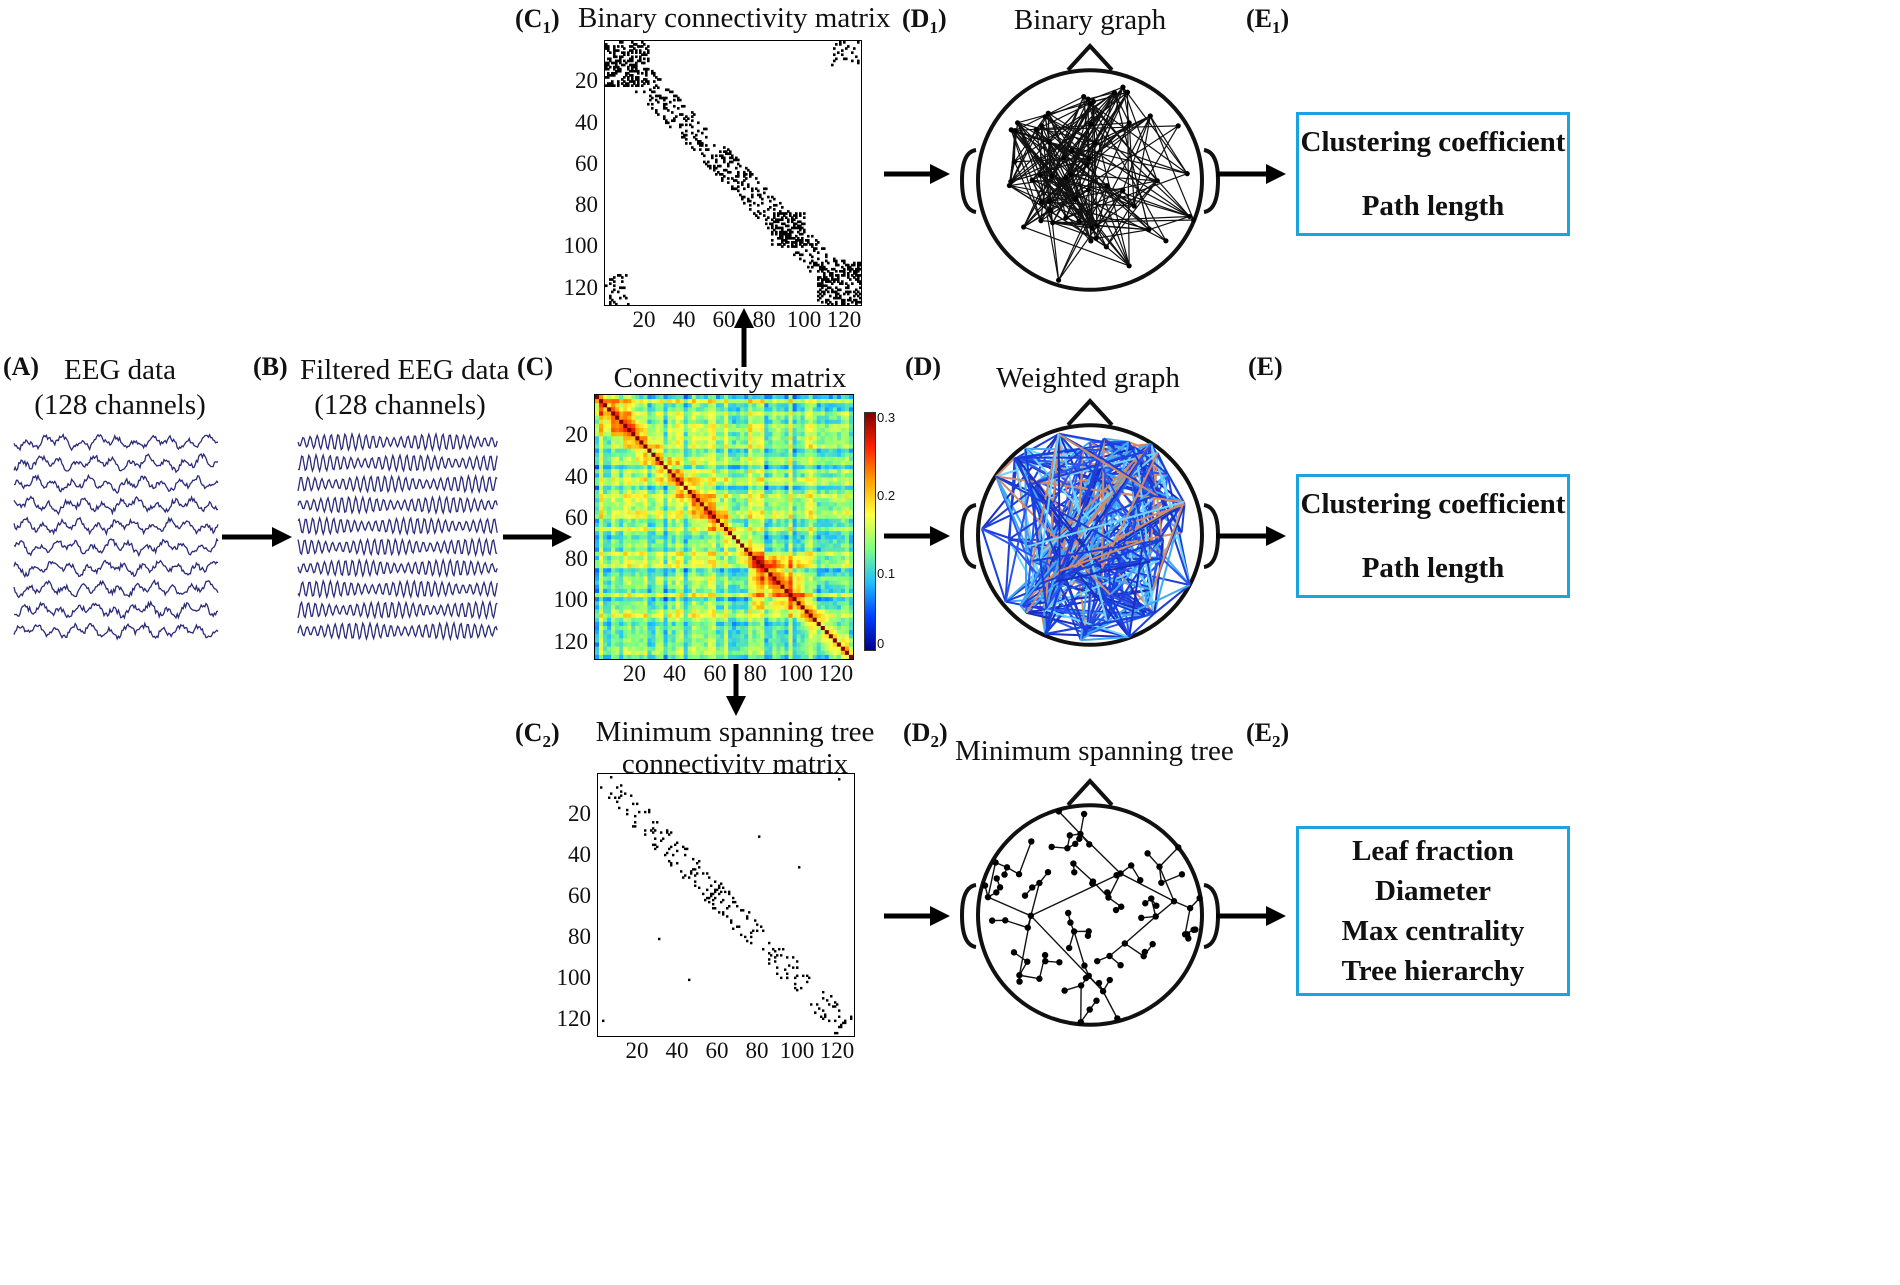 The height and width of the screenshot is (1285, 1900). What do you see at coordinates (736, 690) in the screenshot?
I see `arrow-c-to-c2-icon` at bounding box center [736, 690].